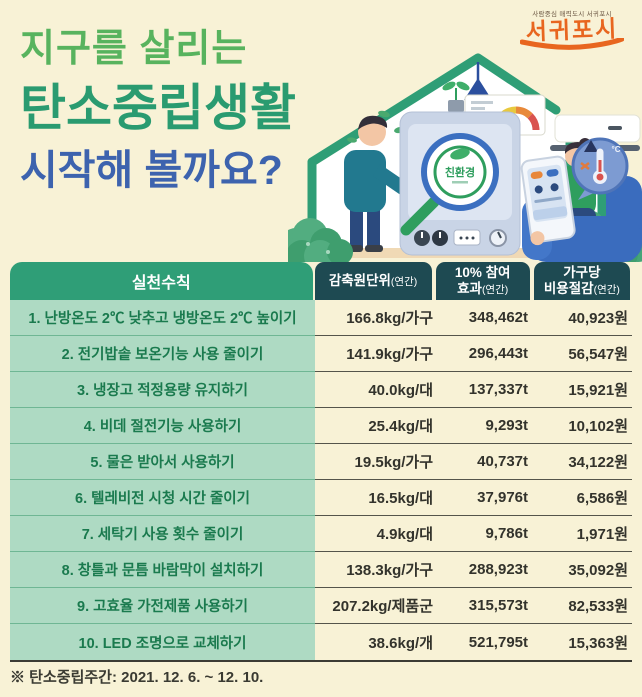  I want to click on row-label: 2. 전기밥솥 보온기능 사용 줄이기, so click(162, 354).